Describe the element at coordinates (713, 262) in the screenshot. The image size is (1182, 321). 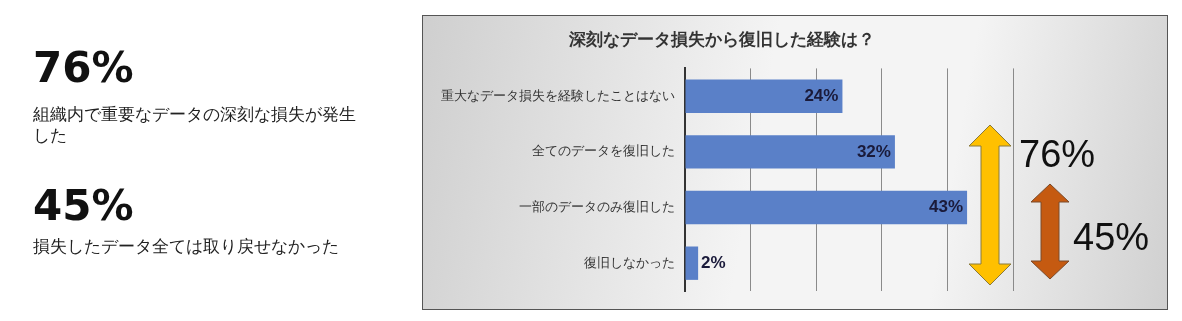
I see `data-label: 2%` at that location.